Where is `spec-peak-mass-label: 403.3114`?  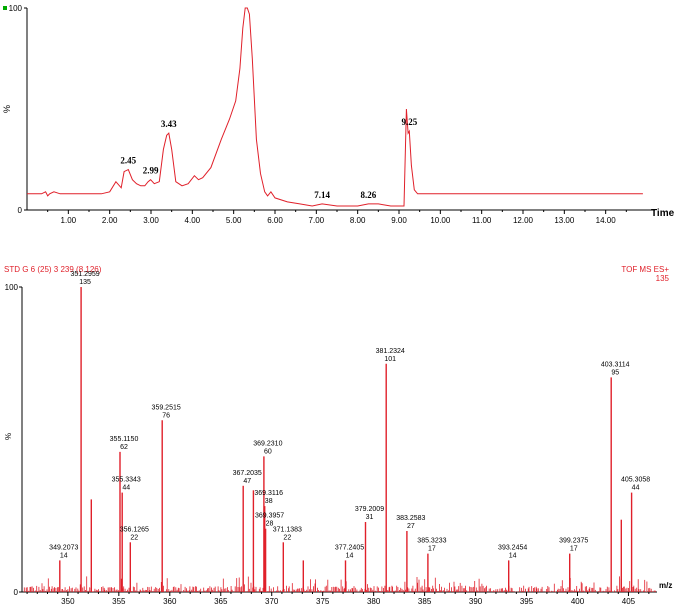 spec-peak-mass-label: 403.3114 is located at coordinates (615, 364).